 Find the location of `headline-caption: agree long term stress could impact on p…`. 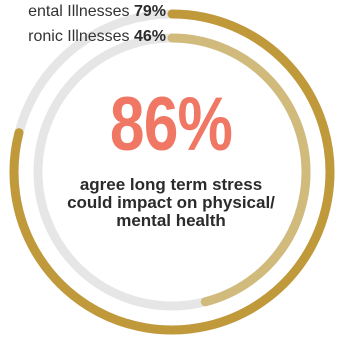

headline-caption: agree long term stress could impact on p… is located at coordinates (171, 202).